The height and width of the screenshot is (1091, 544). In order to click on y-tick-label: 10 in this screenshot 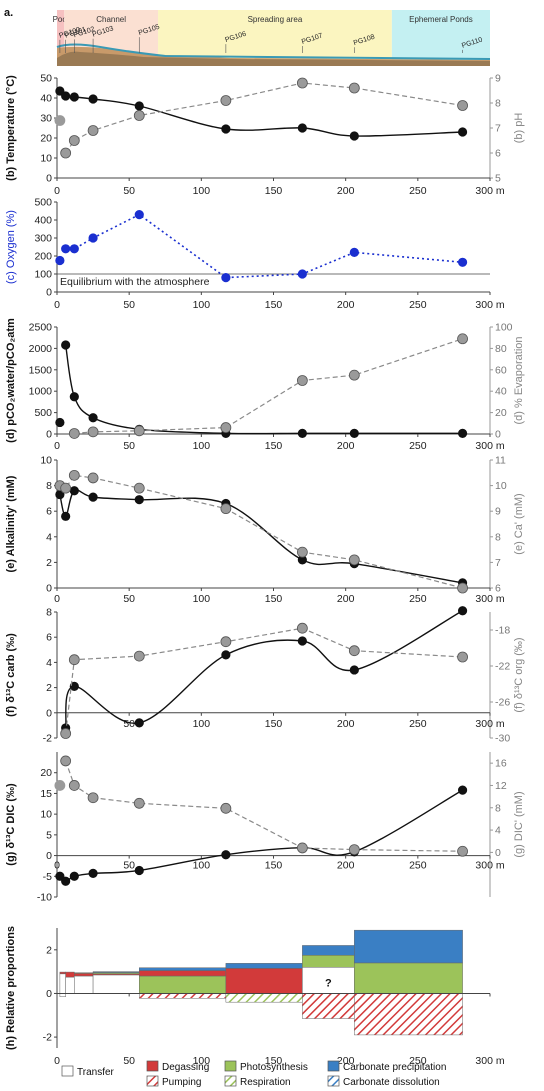, I will do `click(46, 159)`.